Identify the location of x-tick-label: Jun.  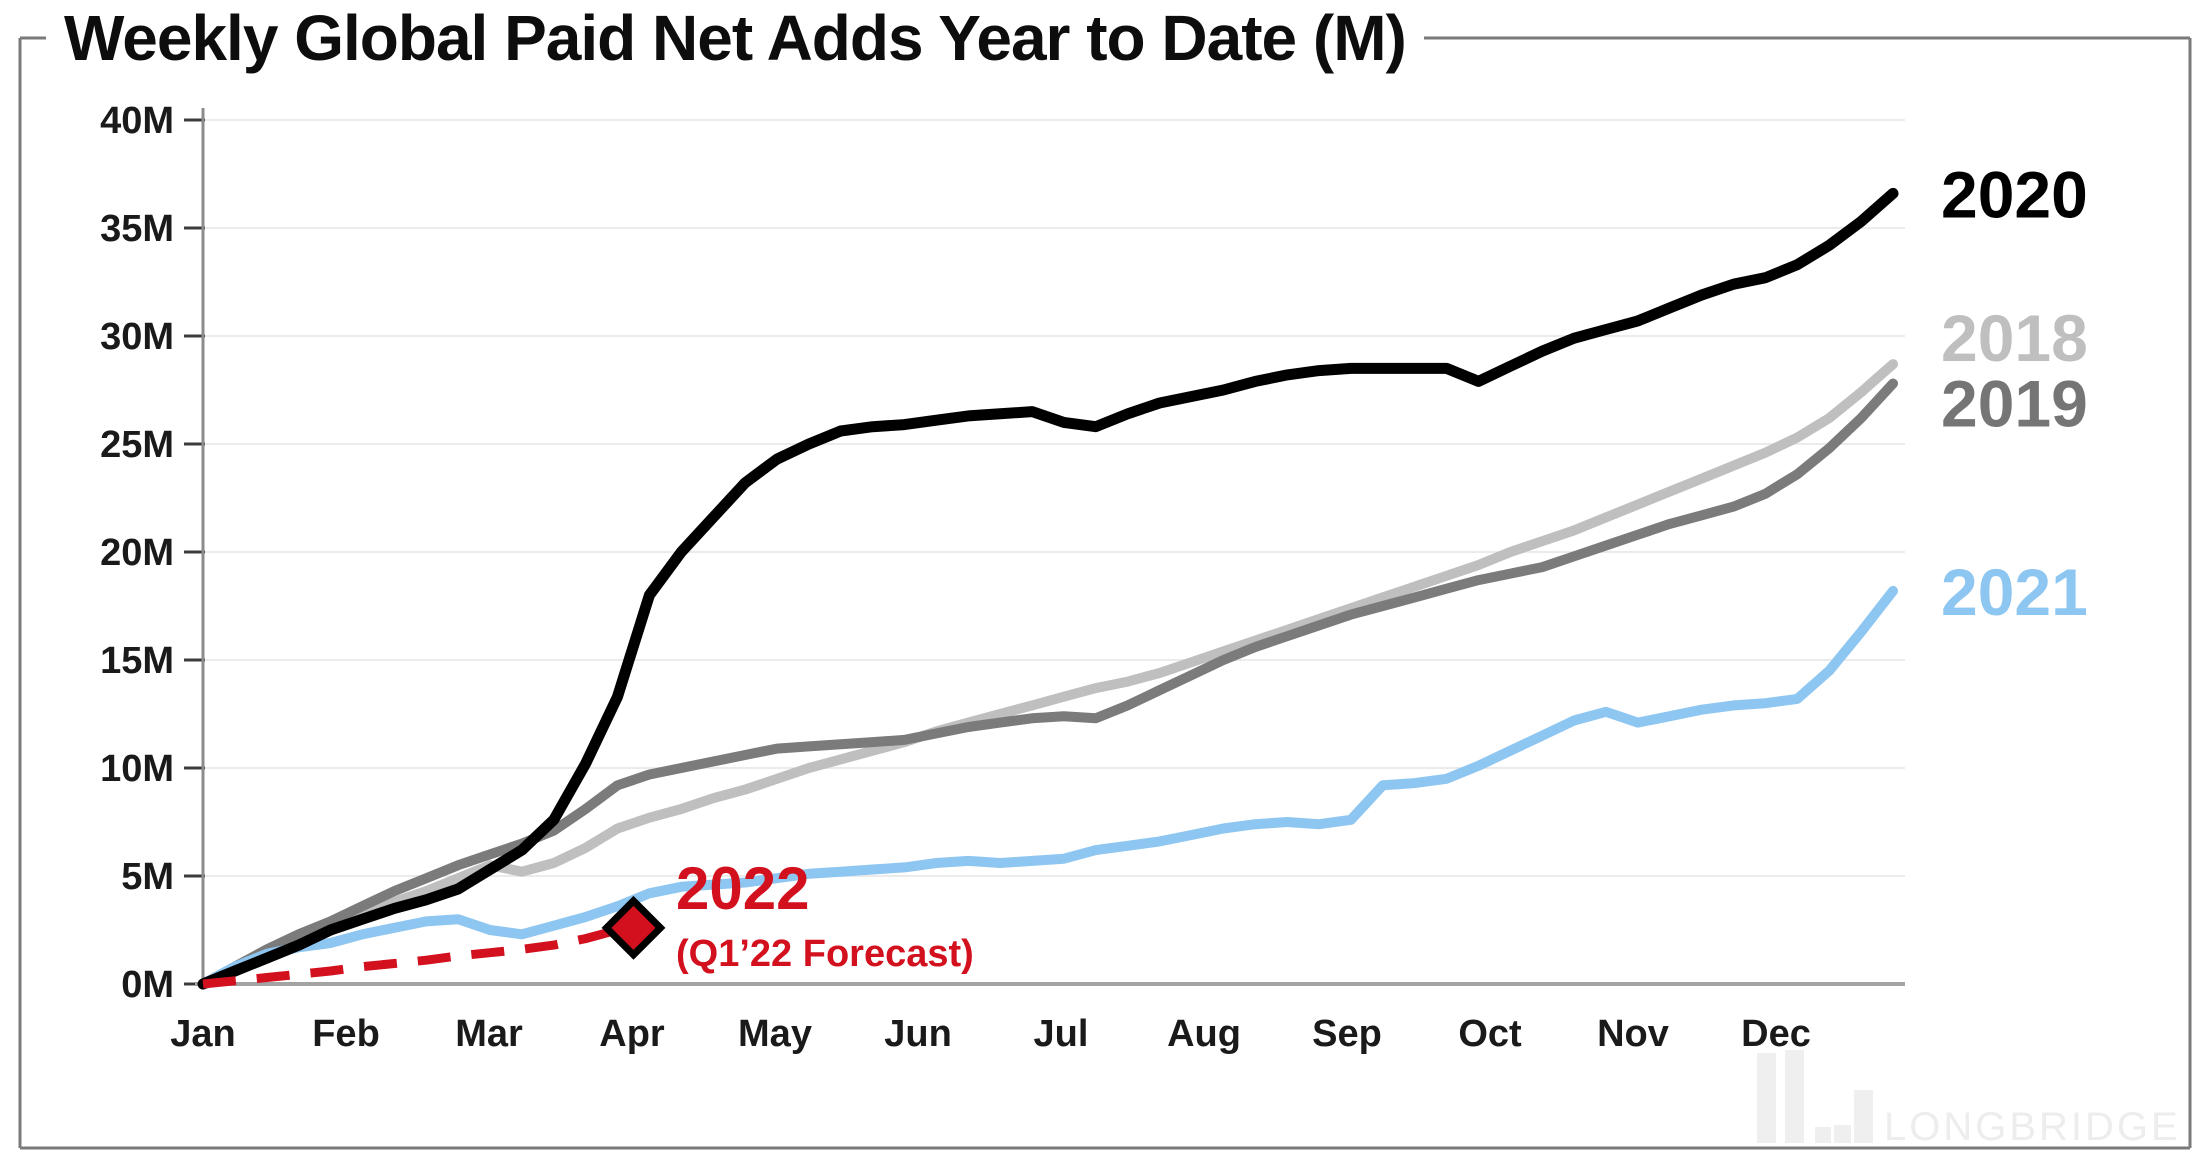
(918, 1034).